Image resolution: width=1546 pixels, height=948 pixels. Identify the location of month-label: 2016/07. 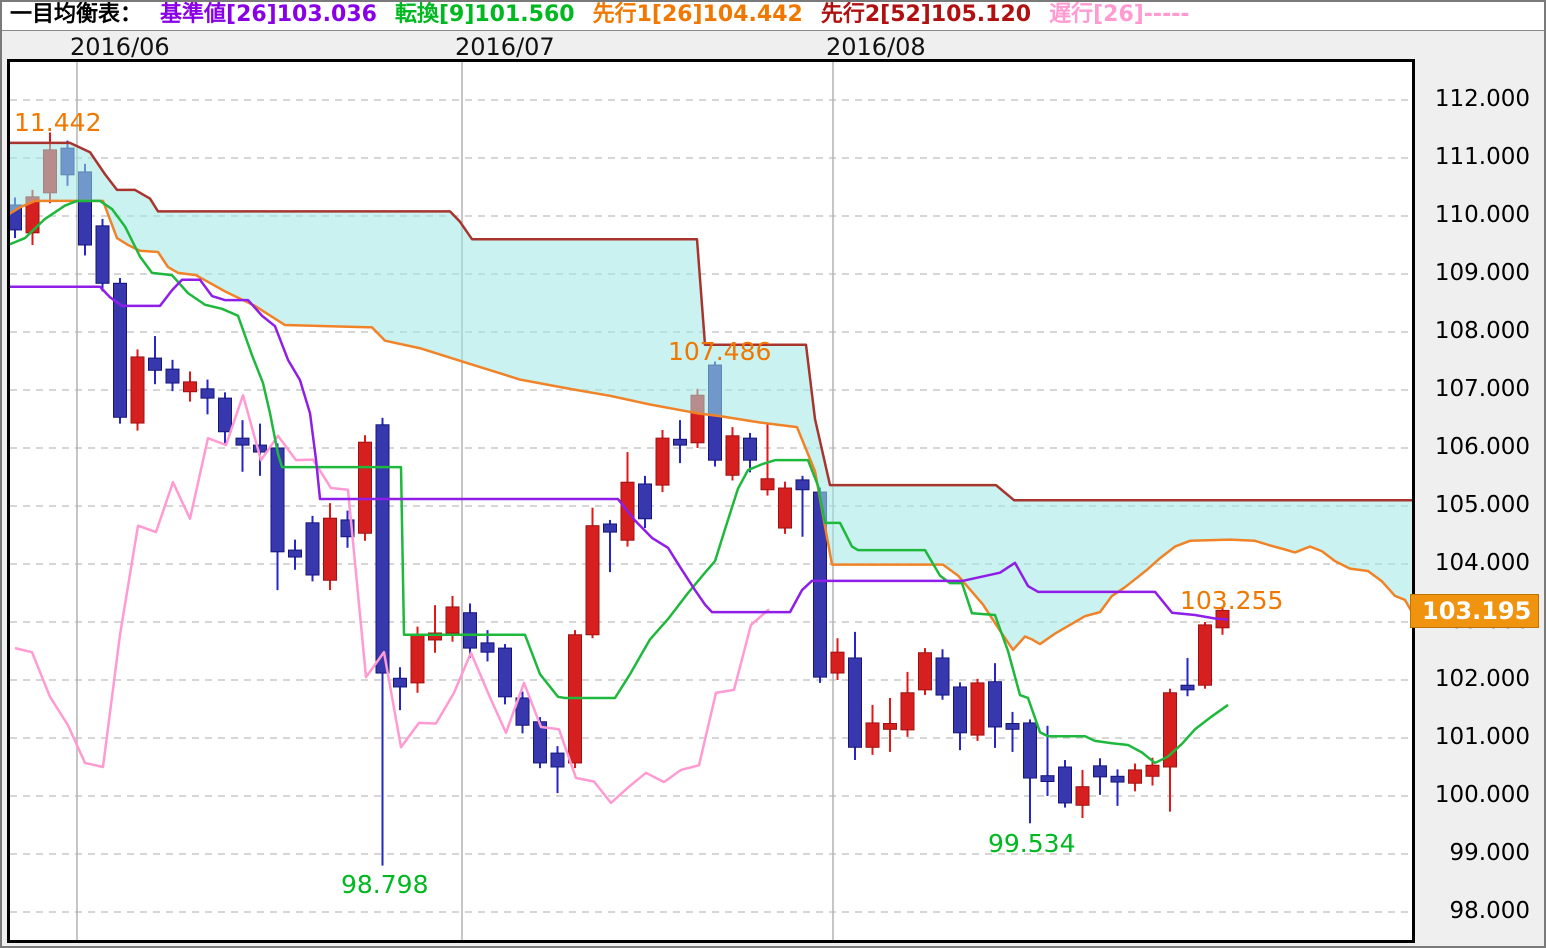
(505, 47).